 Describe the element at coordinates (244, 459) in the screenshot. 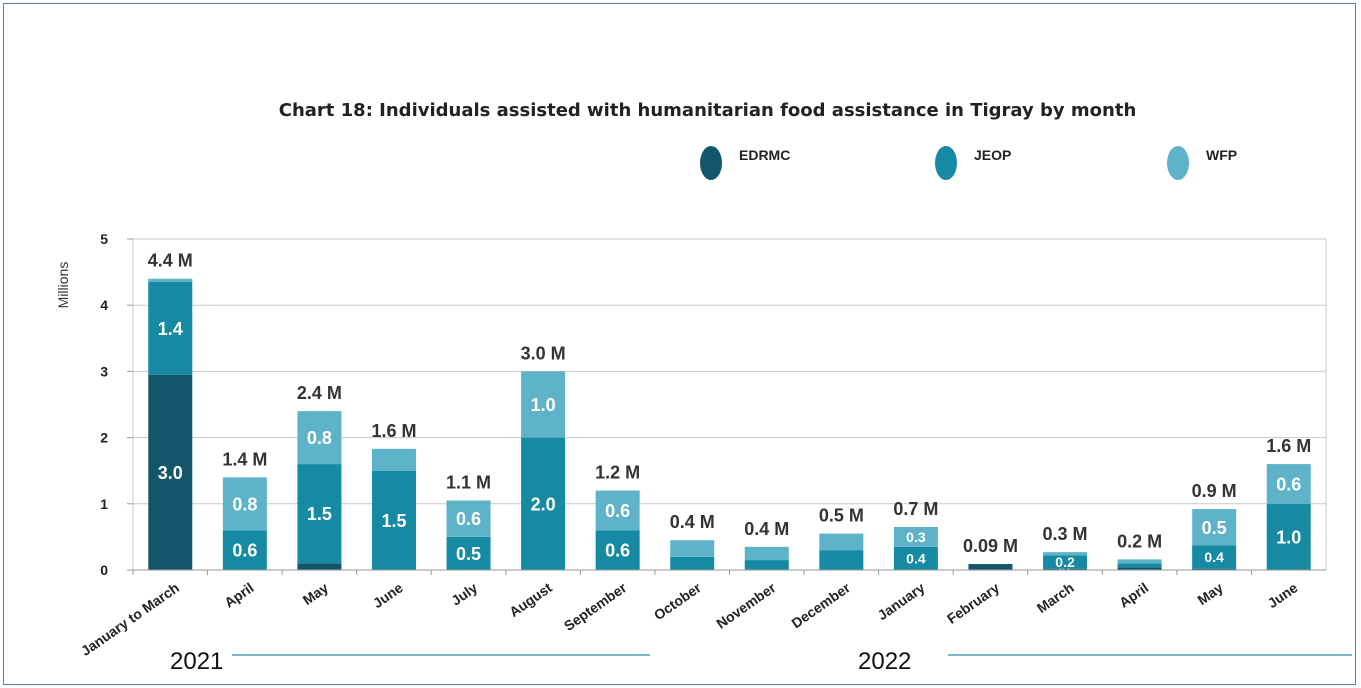

I see `total-label: 1.4 M` at that location.